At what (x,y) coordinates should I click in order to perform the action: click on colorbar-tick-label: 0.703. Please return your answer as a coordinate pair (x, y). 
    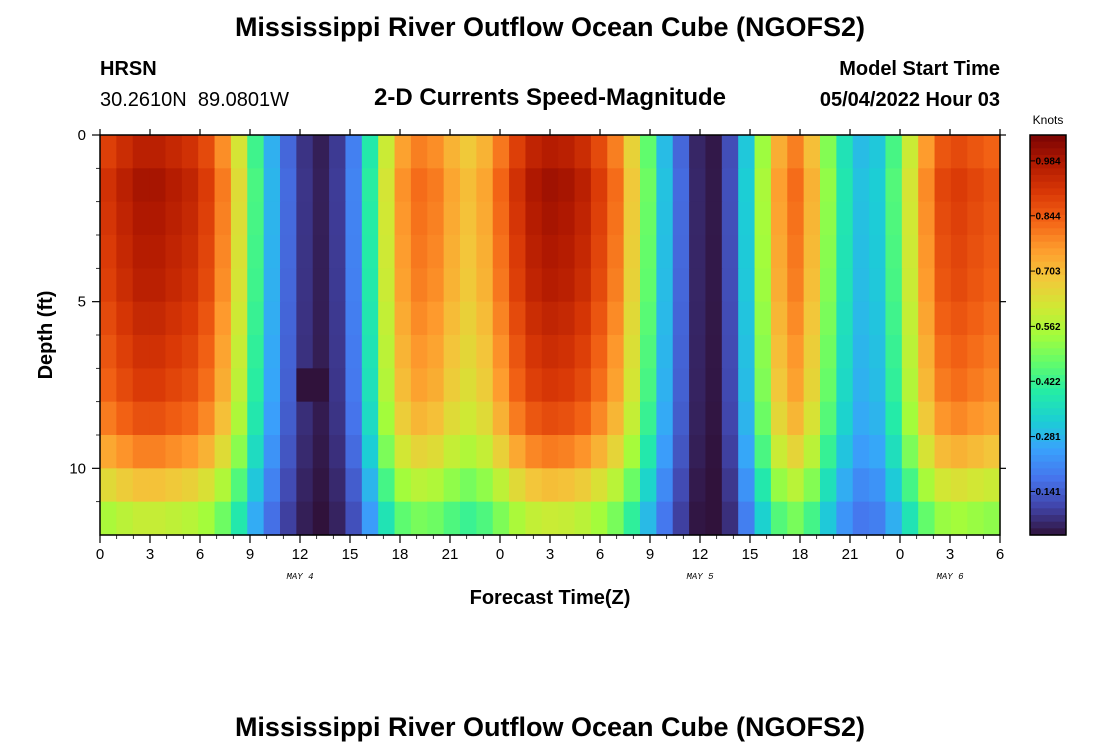
    Looking at the image, I should click on (1047, 272).